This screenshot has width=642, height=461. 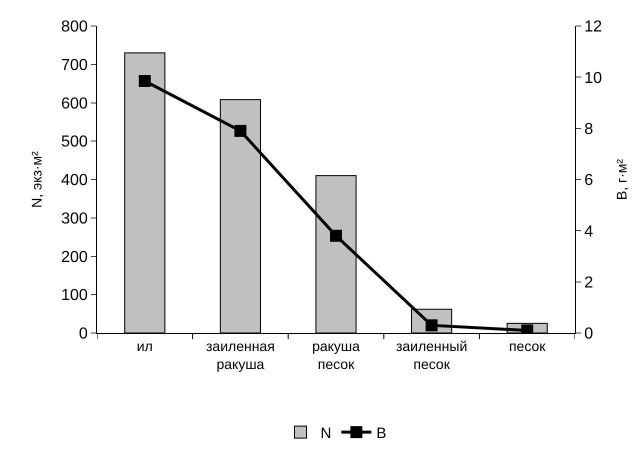 I want to click on y-tick-label: 0, so click(x=83, y=334).